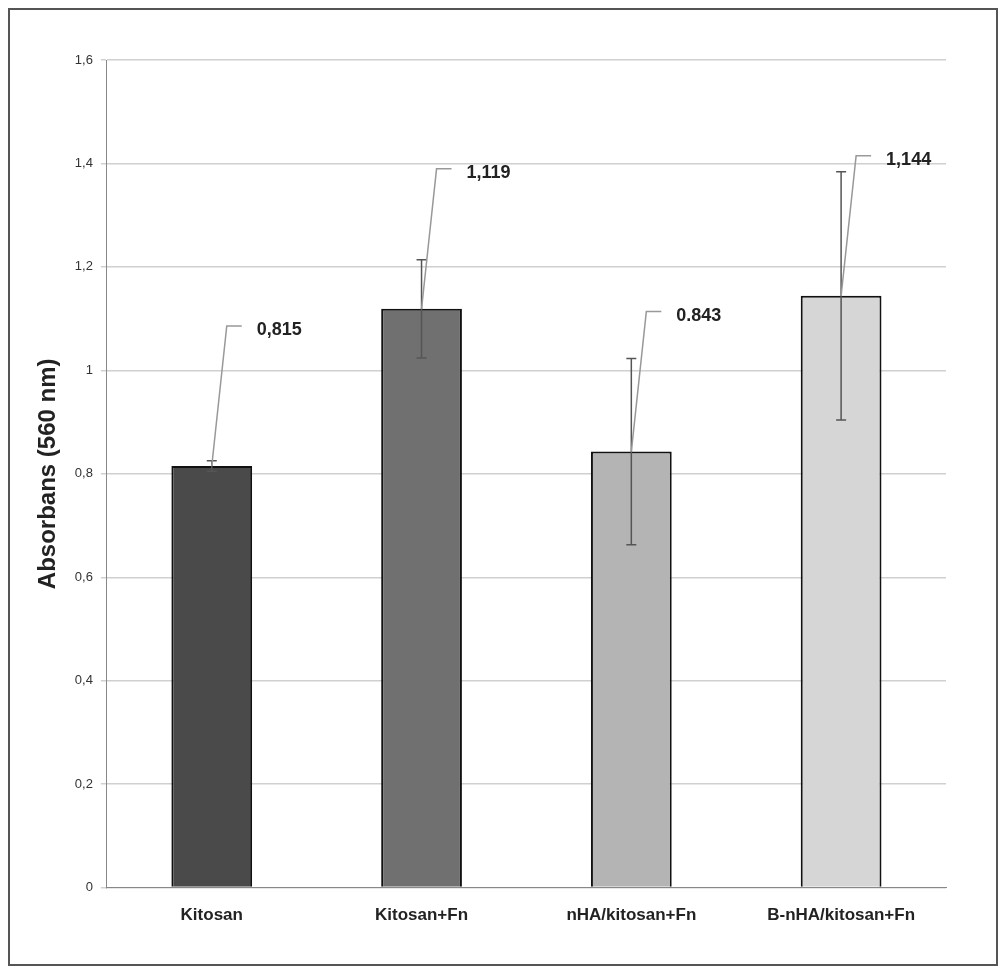 The width and height of the screenshot is (1006, 974). Describe the element at coordinates (83, 163) in the screenshot. I see `y-tick-label: 1,4` at that location.